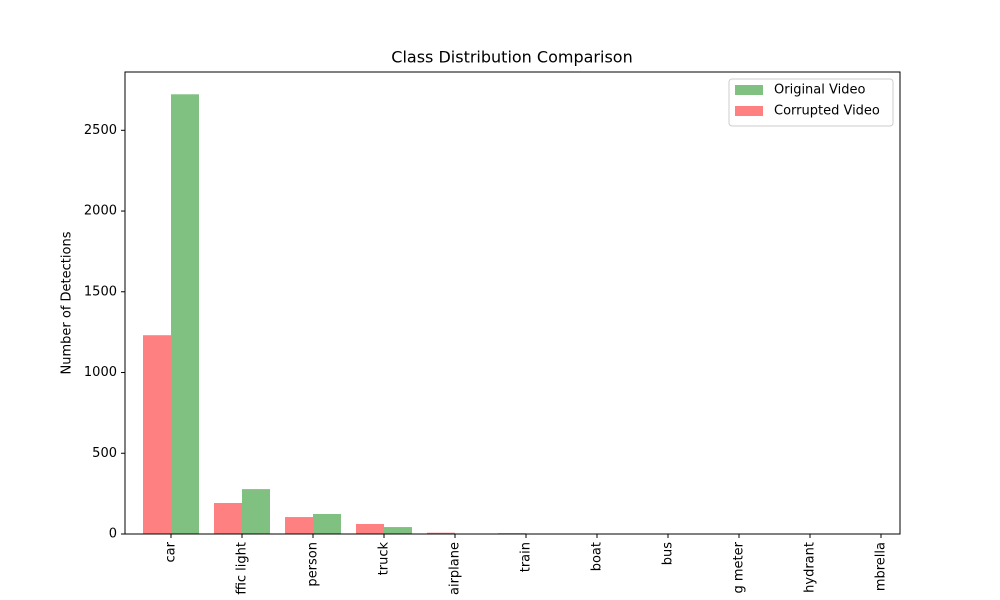 This screenshot has width=1000, height=600. Describe the element at coordinates (100, 291) in the screenshot. I see `y-tick-label: 1500` at that location.